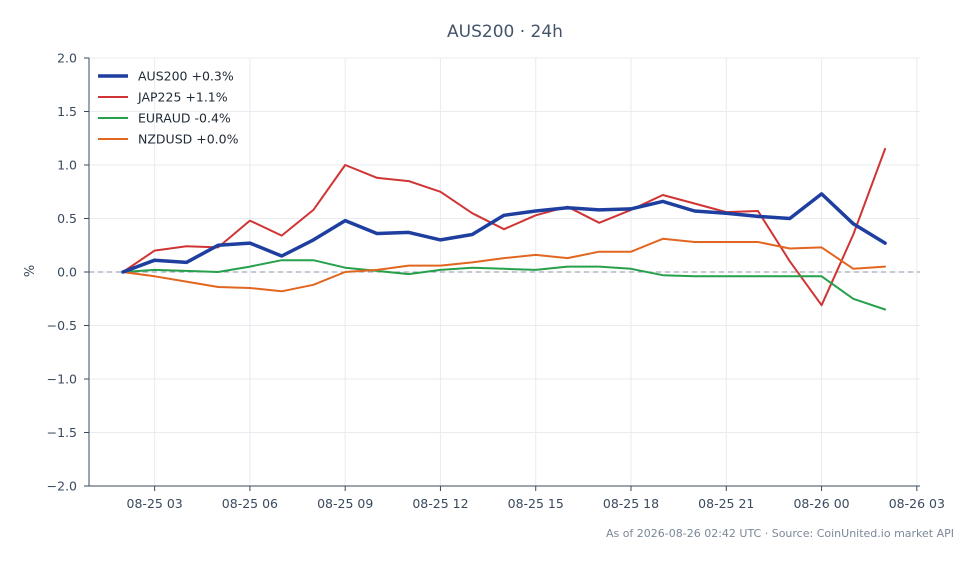 This screenshot has width=979, height=564. What do you see at coordinates (250, 503) in the screenshot?
I see `x-tick-label: 08-25 06` at bounding box center [250, 503].